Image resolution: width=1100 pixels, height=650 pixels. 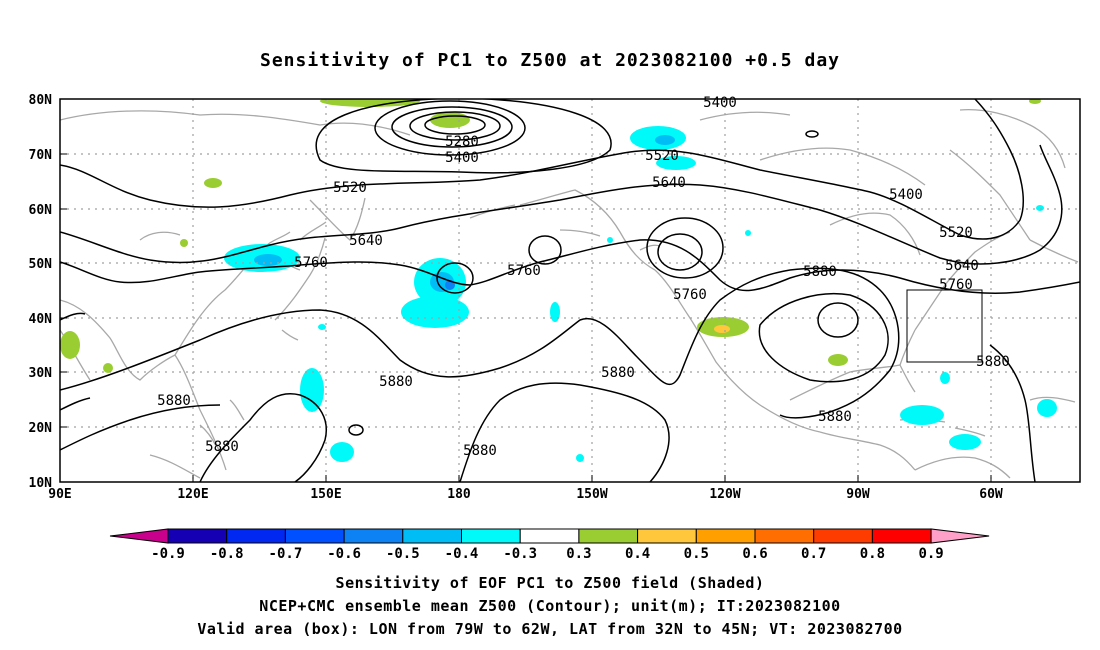 What do you see at coordinates (858, 494) in the screenshot?
I see `lon-label-90w: 90W` at bounding box center [858, 494].